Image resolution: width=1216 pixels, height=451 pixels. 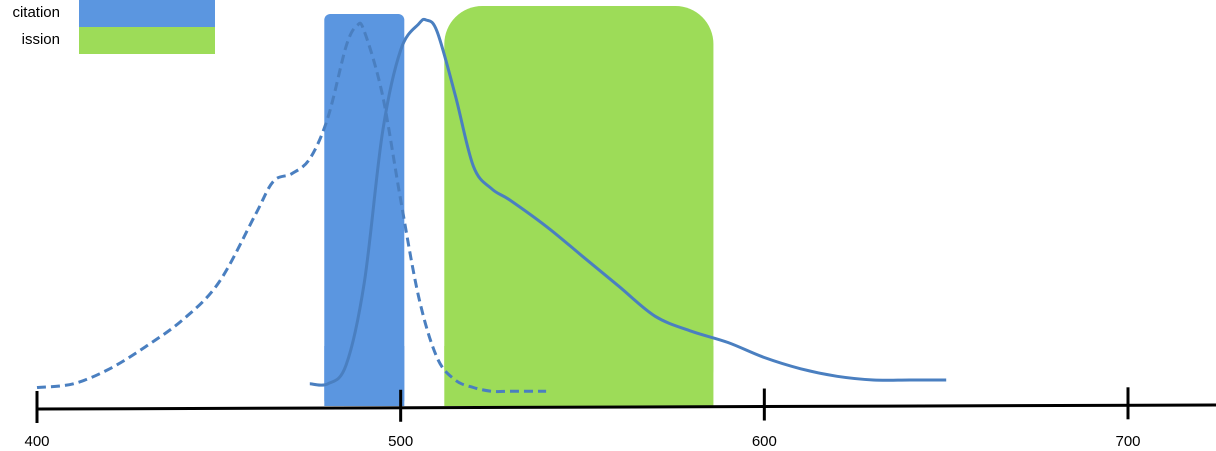 I want to click on legend-entry-excitation: citation, so click(x=110, y=14).